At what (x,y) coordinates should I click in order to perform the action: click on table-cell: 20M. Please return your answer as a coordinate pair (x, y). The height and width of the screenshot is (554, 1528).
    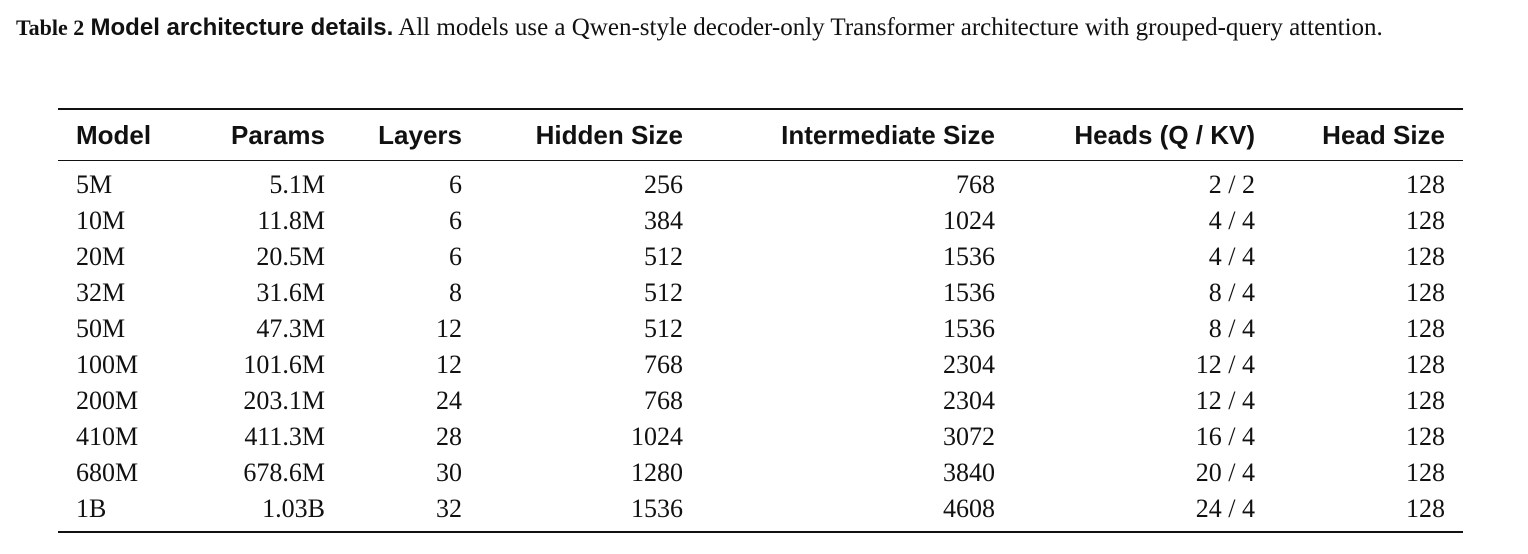
    Looking at the image, I should click on (101, 256).